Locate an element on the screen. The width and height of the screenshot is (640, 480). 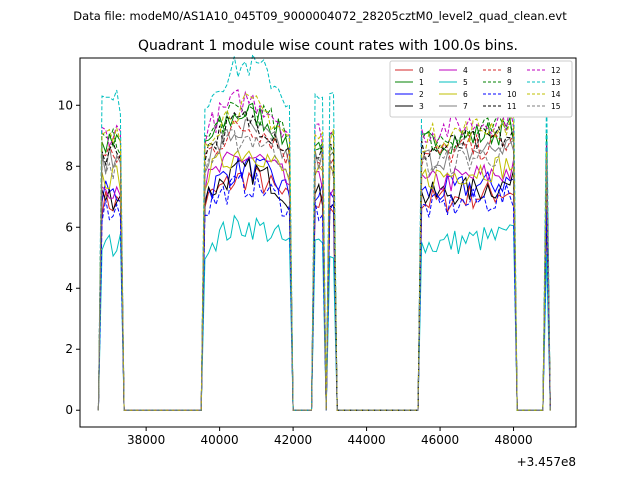
x-tick-label: 46000 is located at coordinates (440, 440).